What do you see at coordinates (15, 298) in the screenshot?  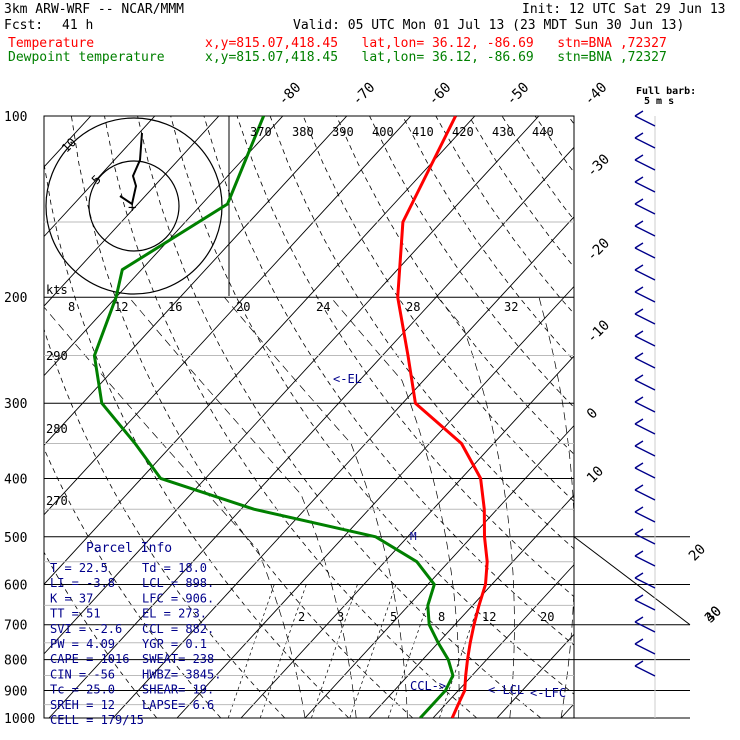 I see `pressure-label-200: 200` at bounding box center [15, 298].